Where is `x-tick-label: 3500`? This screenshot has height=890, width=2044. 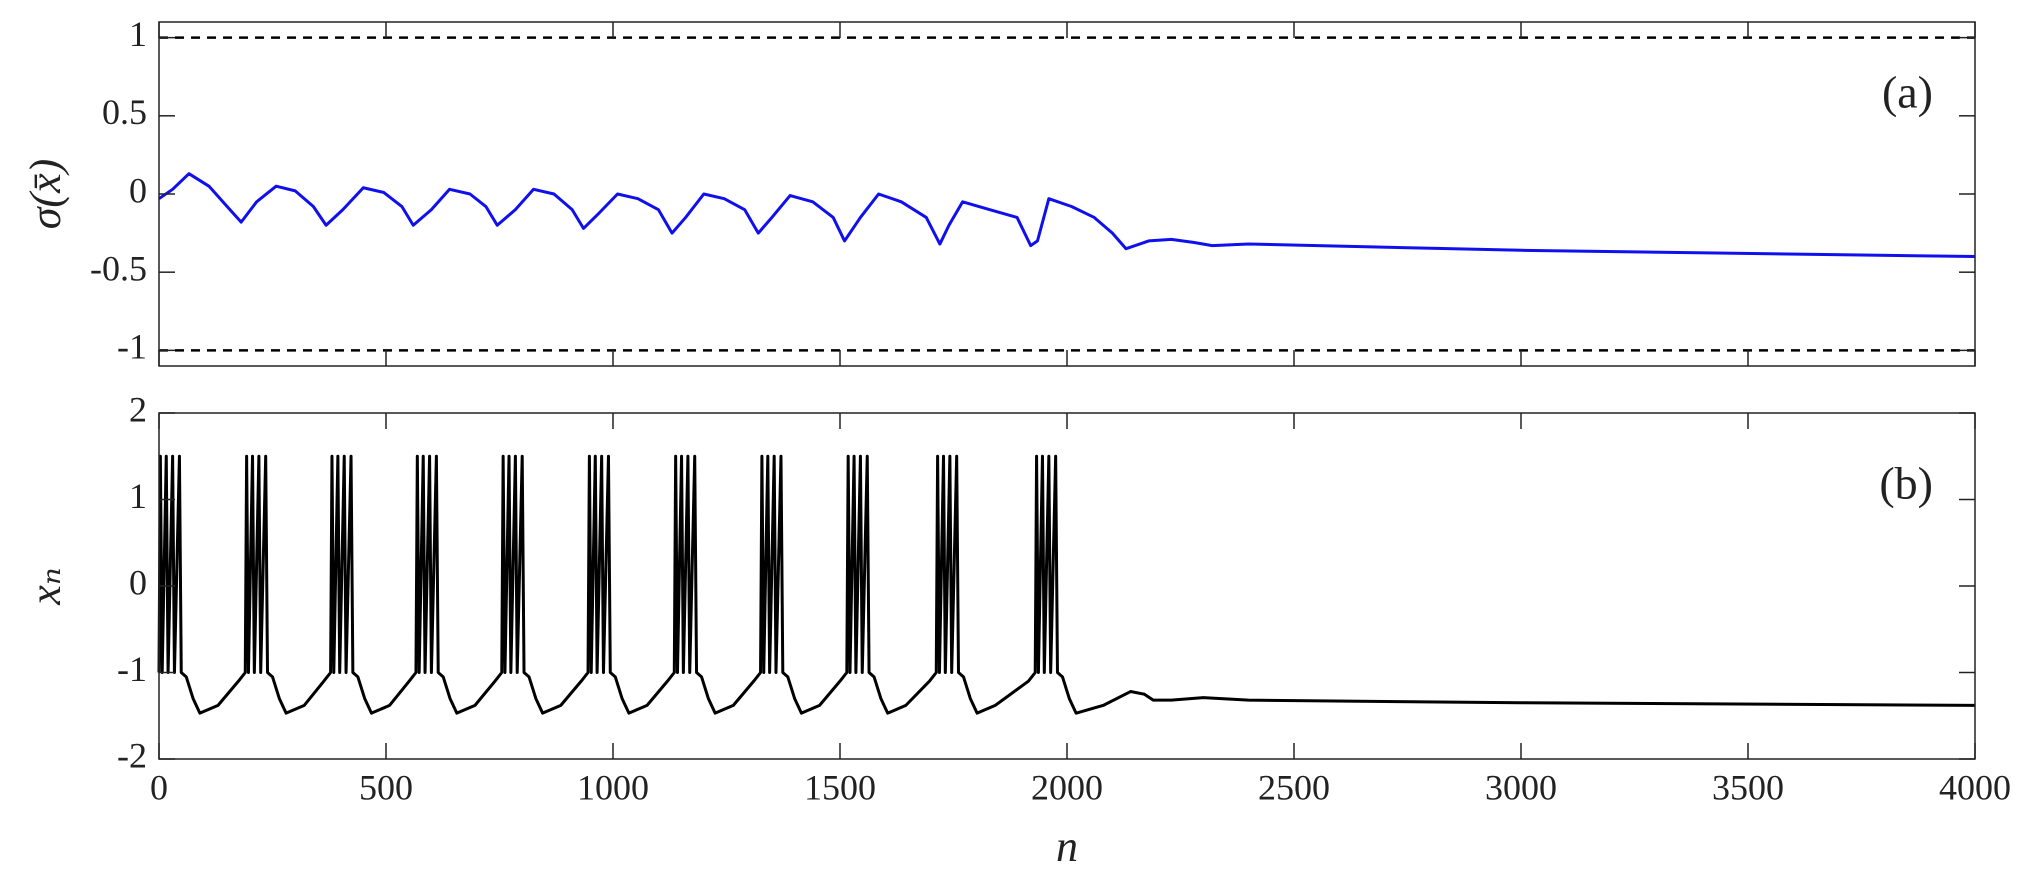 x-tick-label: 3500 is located at coordinates (1748, 787).